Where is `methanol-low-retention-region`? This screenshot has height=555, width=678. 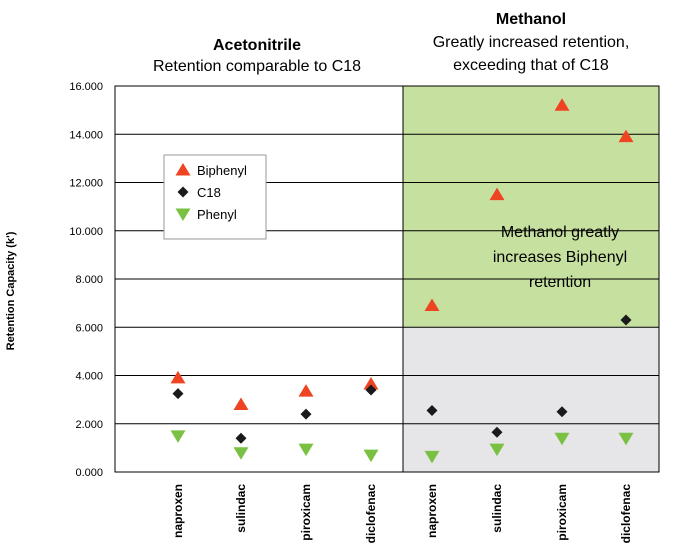 methanol-low-retention-region is located at coordinates (531, 399).